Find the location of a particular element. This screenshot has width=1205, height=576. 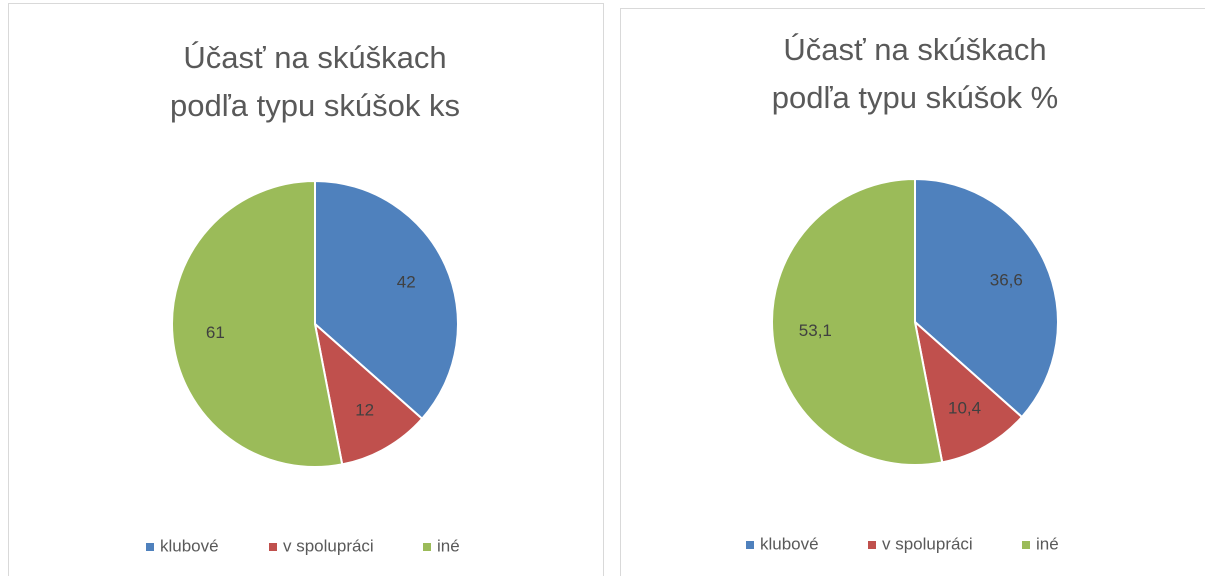

data-label: 53,1 is located at coordinates (815, 330).